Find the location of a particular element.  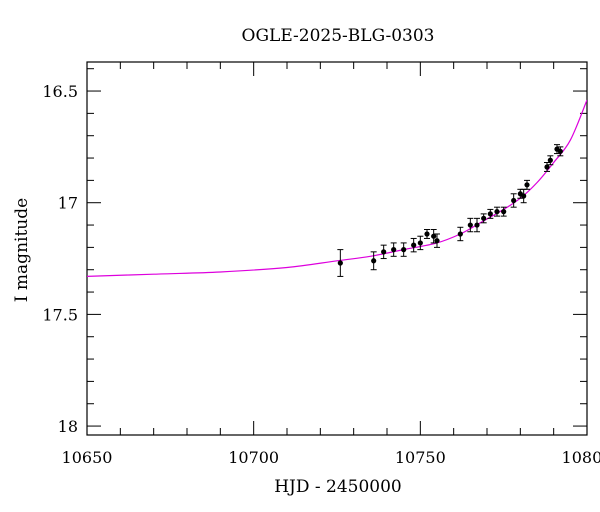

chart-title: OGLE-2025-BLG-0303 is located at coordinates (338, 36).